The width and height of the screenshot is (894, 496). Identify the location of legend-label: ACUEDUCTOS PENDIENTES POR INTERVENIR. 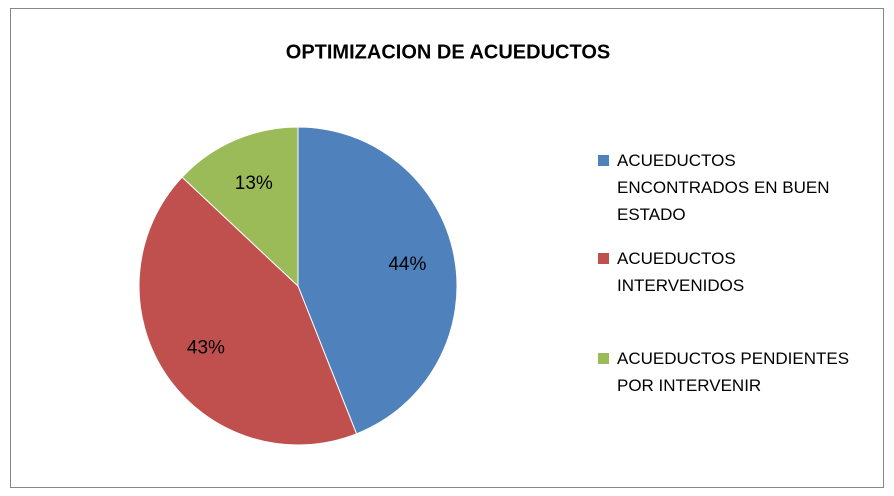
(733, 372).